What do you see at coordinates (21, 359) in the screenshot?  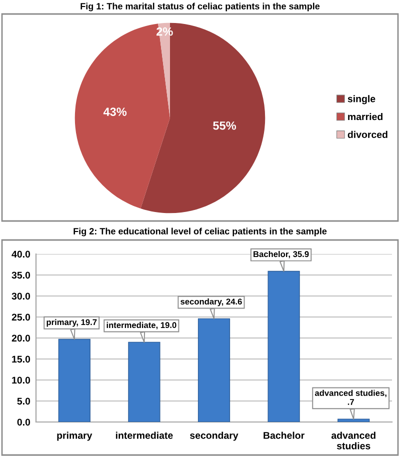 I see `y-tick-label: 15.0` at bounding box center [21, 359].